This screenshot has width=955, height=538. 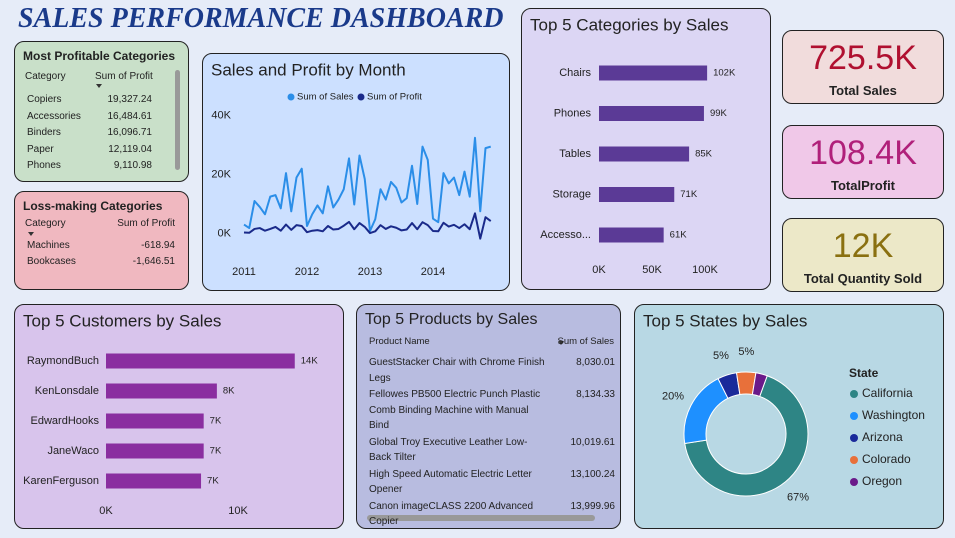 What do you see at coordinates (886, 459) in the screenshot?
I see `legend-label: Colorado` at bounding box center [886, 459].